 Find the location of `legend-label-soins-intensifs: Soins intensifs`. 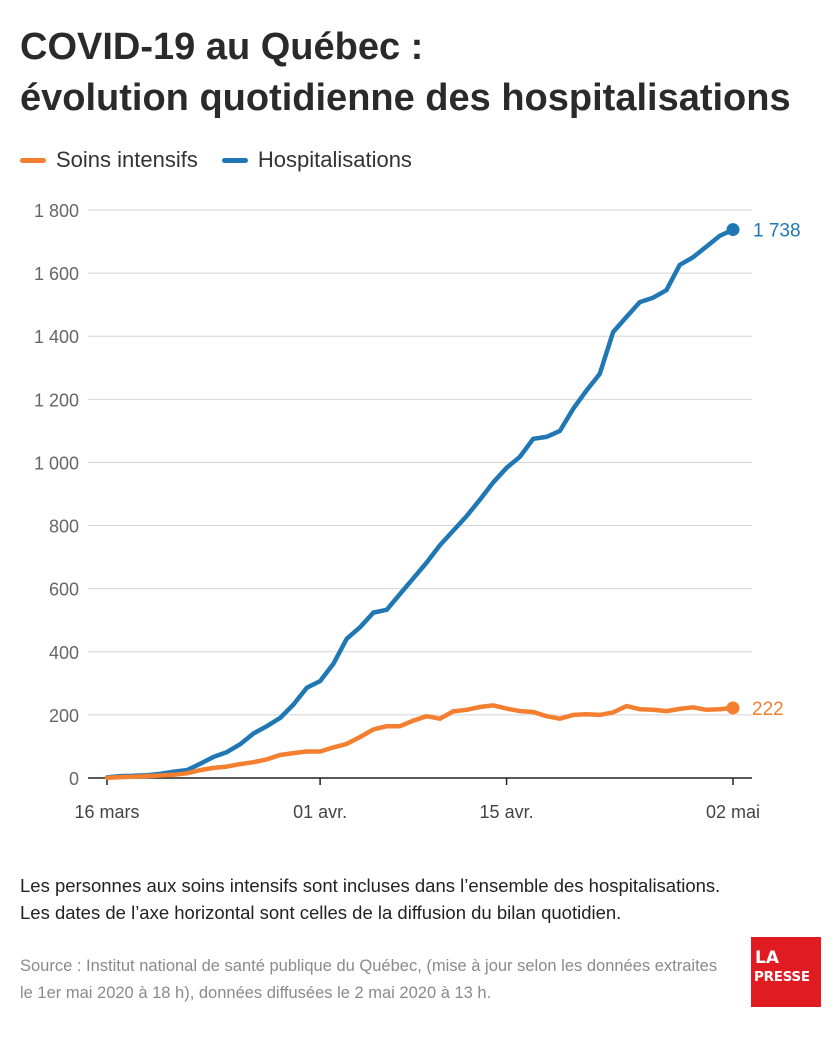

legend-label-soins-intensifs: Soins intensifs is located at coordinates (127, 159).